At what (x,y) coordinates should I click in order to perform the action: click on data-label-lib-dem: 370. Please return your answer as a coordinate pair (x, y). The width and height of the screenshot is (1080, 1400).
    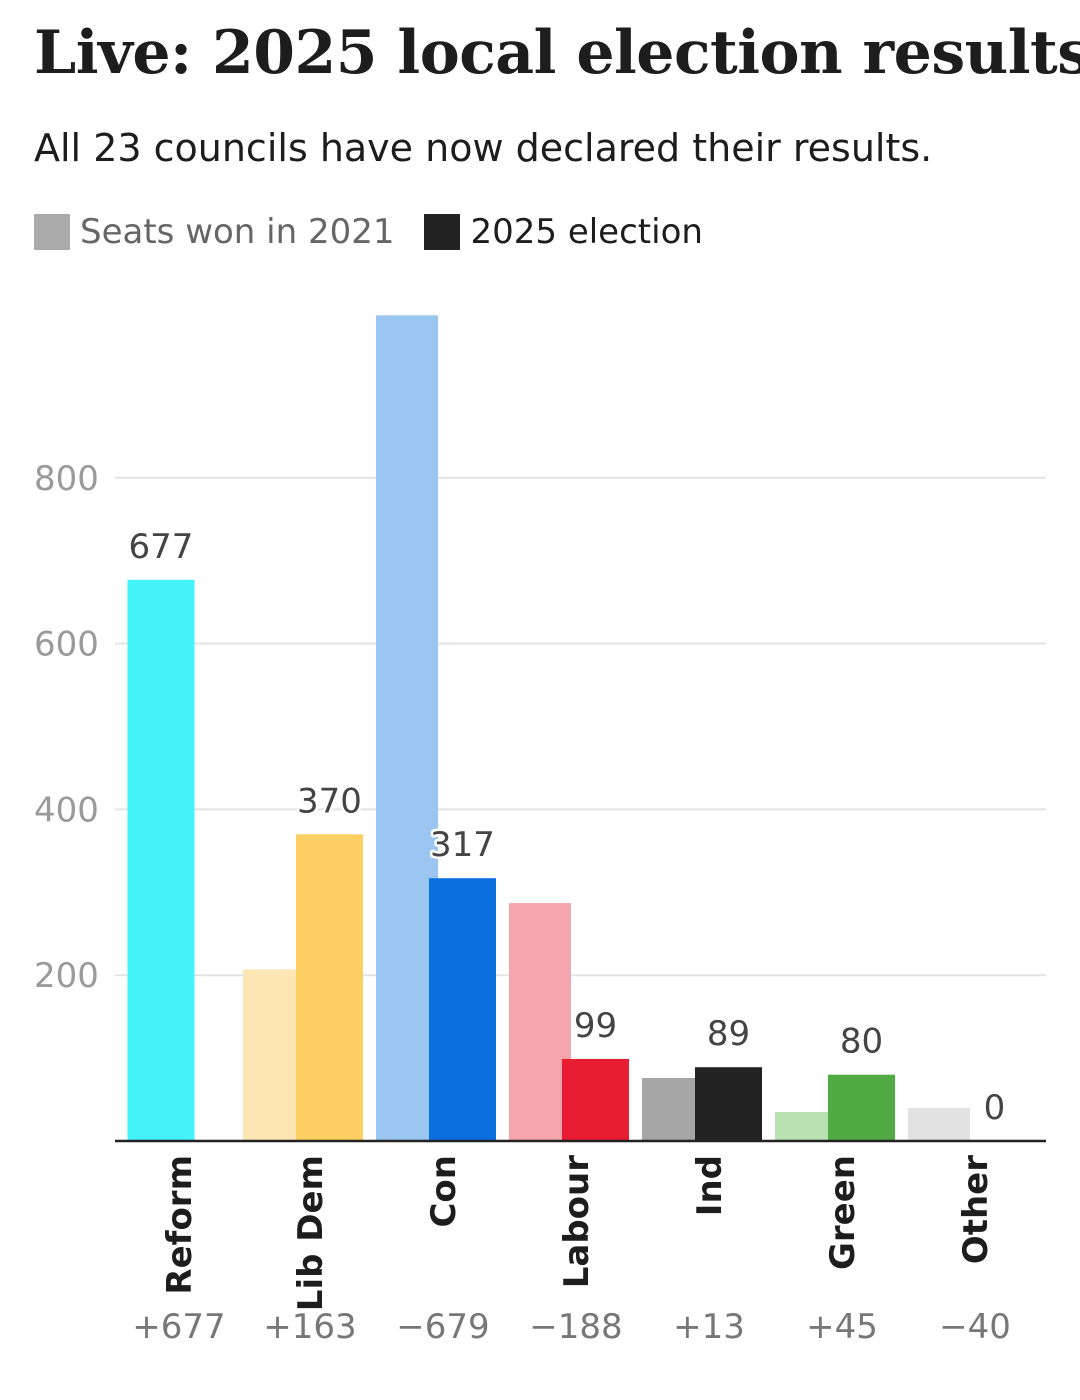
    Looking at the image, I should click on (329, 801).